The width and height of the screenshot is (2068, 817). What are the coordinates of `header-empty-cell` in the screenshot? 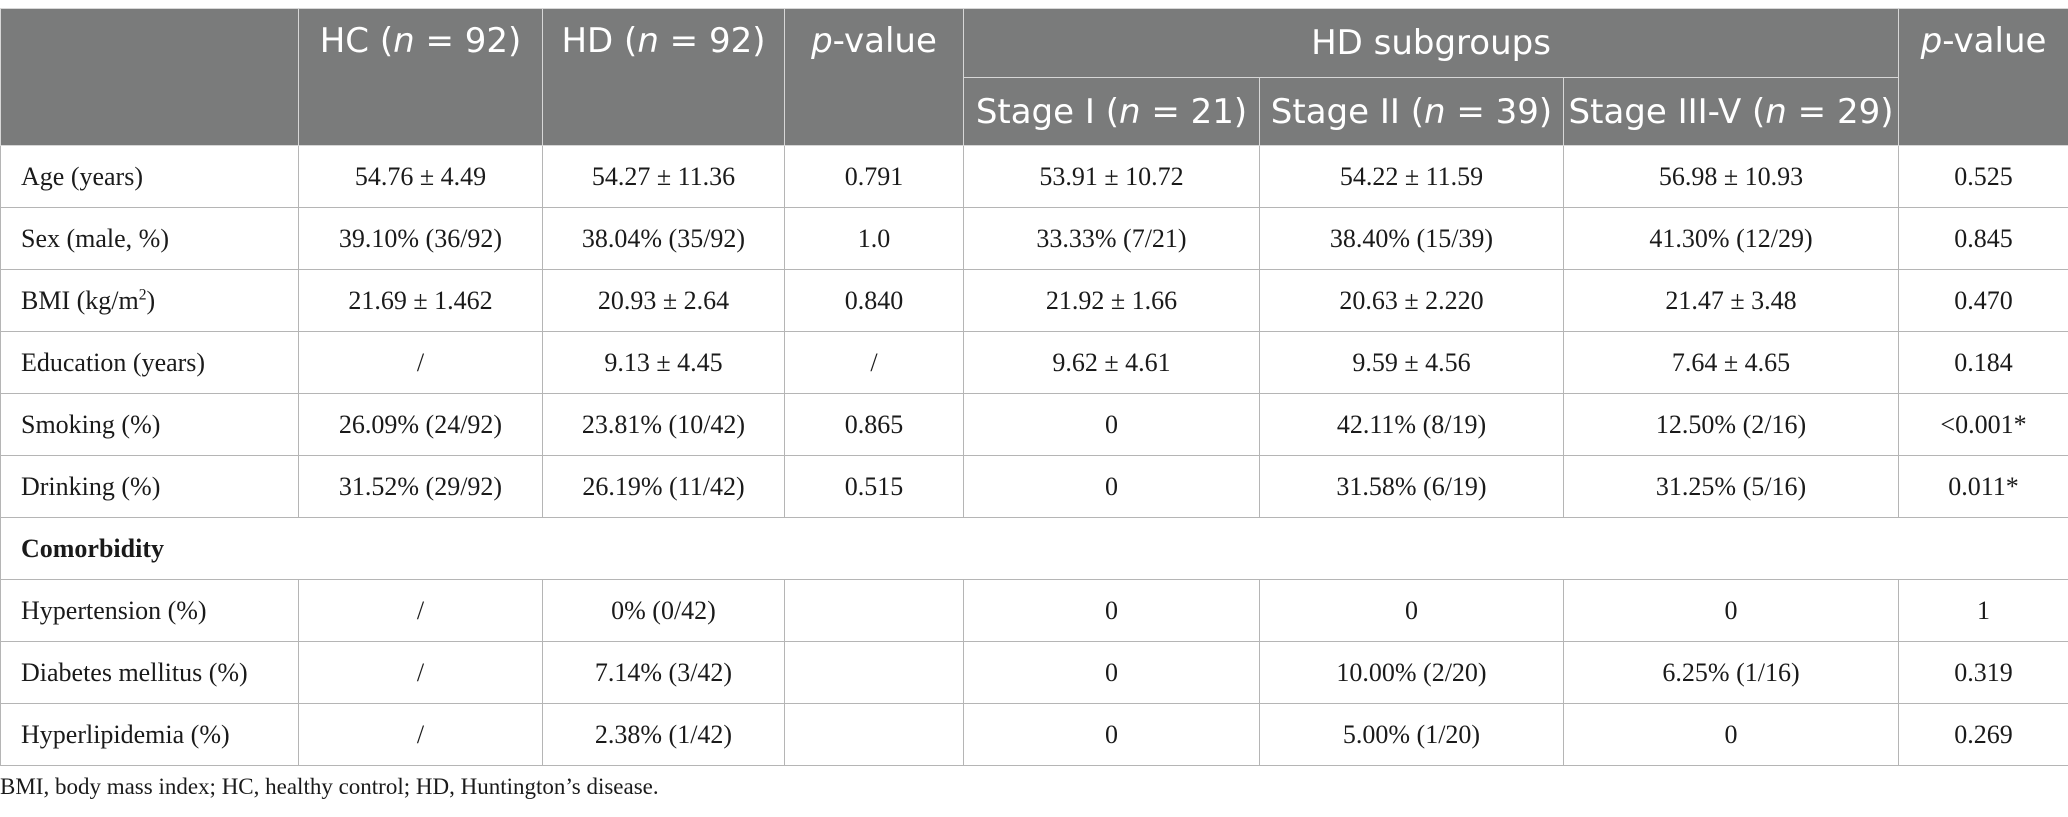 It's located at (149, 77).